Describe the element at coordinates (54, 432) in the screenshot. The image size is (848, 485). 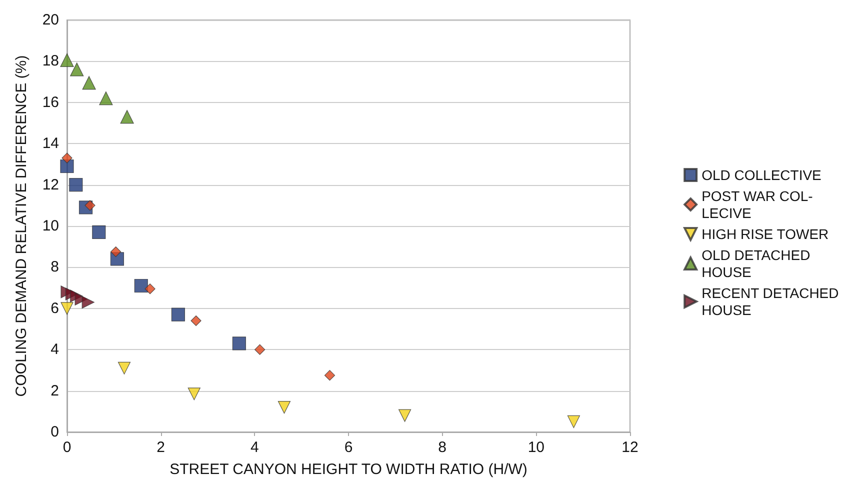
I see `y-tick-label: 0` at that location.